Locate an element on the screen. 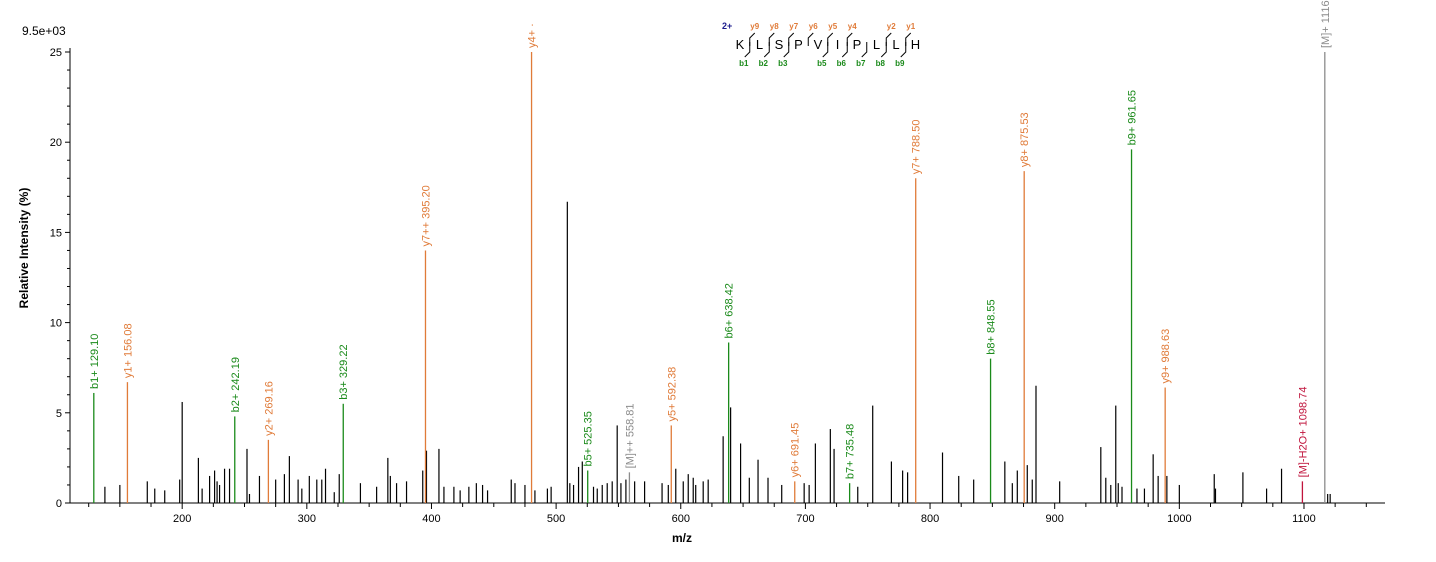 Image resolution: width=1436 pixels, height=562 pixels. y-ion-label: y6 is located at coordinates (813, 26).